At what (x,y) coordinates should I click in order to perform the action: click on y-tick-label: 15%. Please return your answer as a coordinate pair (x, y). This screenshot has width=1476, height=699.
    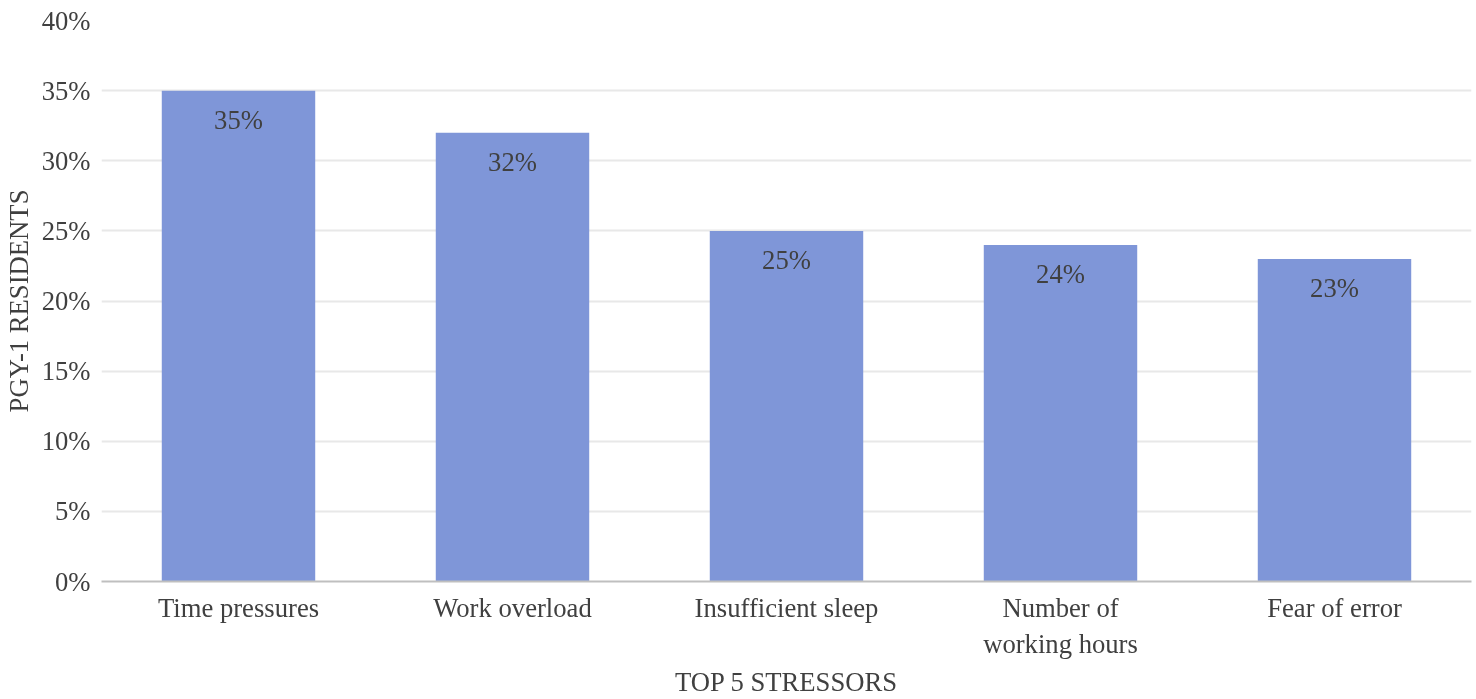
    Looking at the image, I should click on (66, 371).